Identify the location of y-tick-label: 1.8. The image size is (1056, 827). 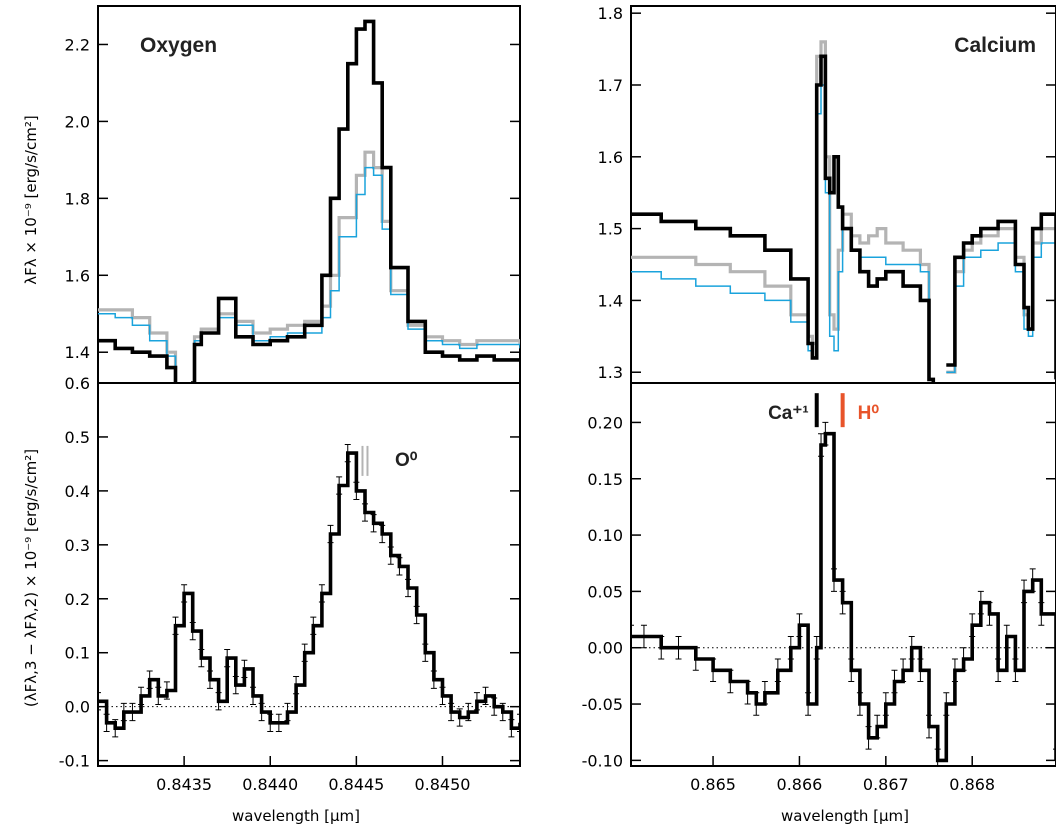
(77, 198).